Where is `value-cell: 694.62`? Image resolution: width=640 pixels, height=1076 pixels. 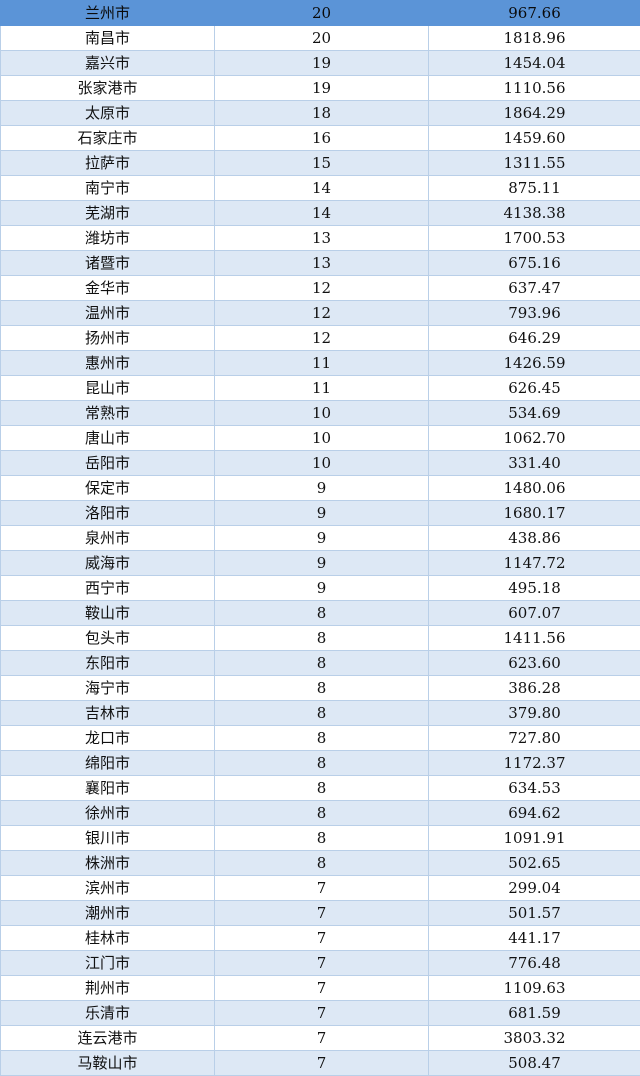 value-cell: 694.62 is located at coordinates (534, 813).